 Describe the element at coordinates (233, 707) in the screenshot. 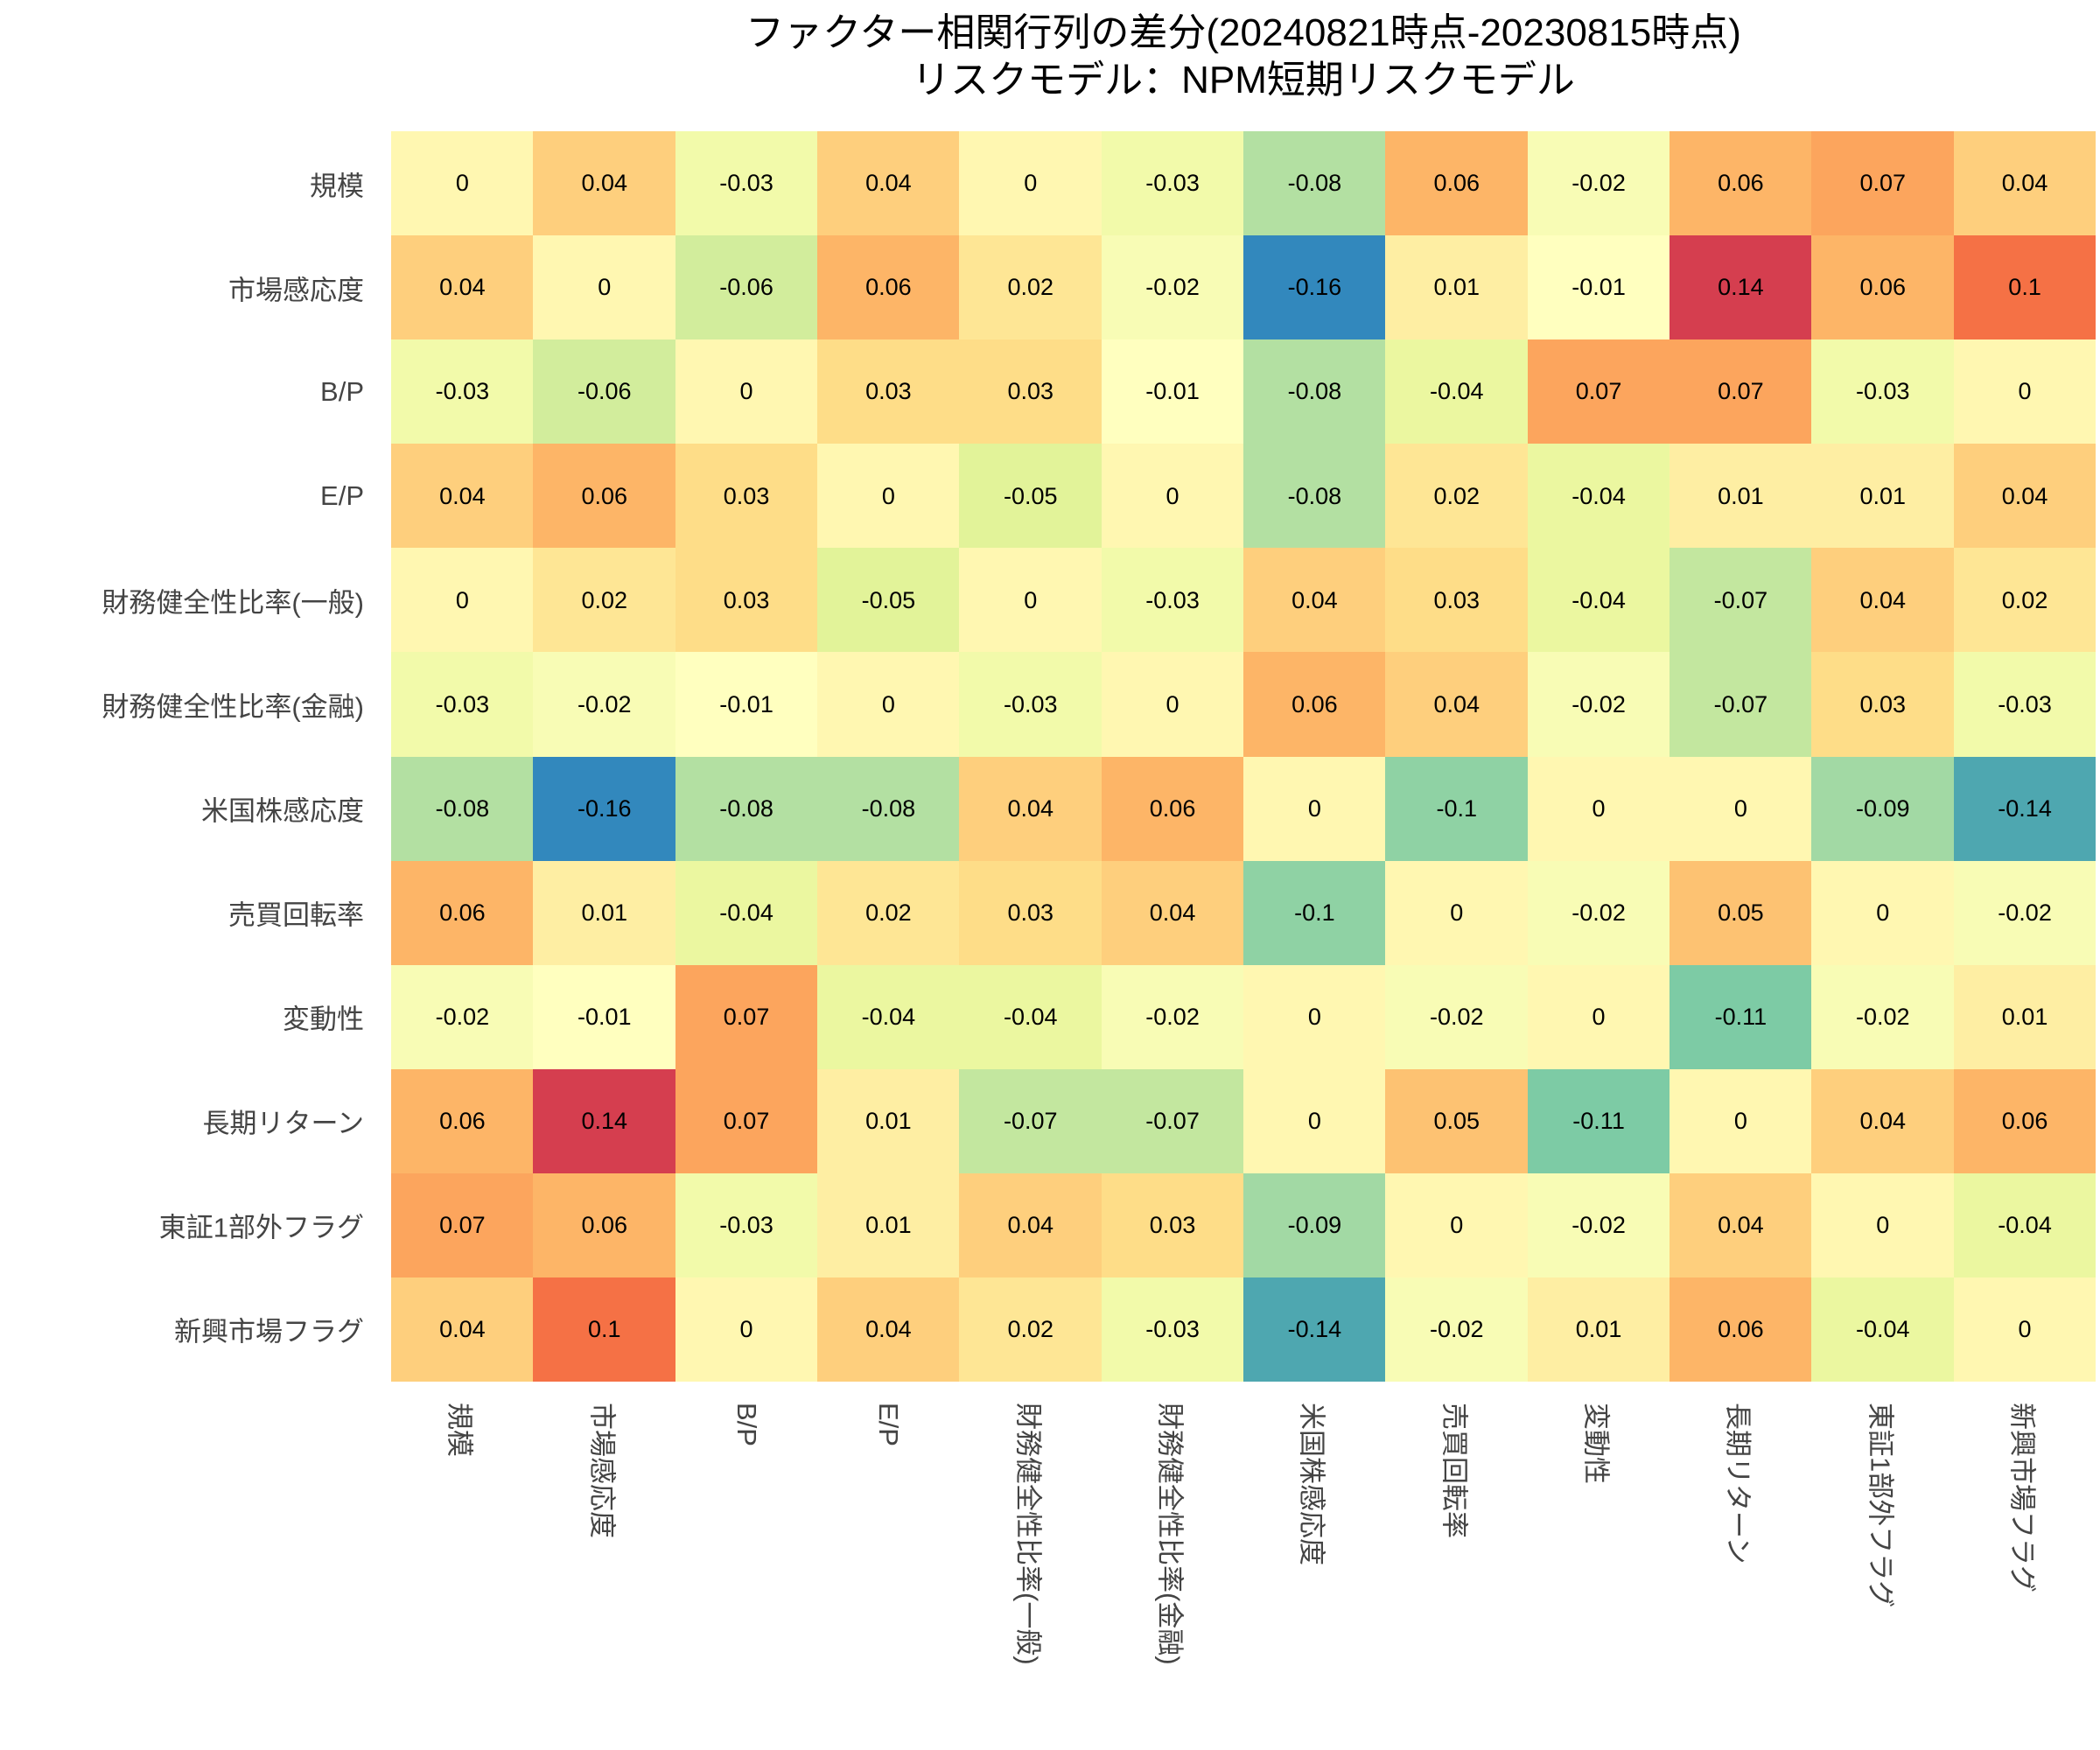

I see `y-tick-label: 財務健全性比率(金融)` at that location.